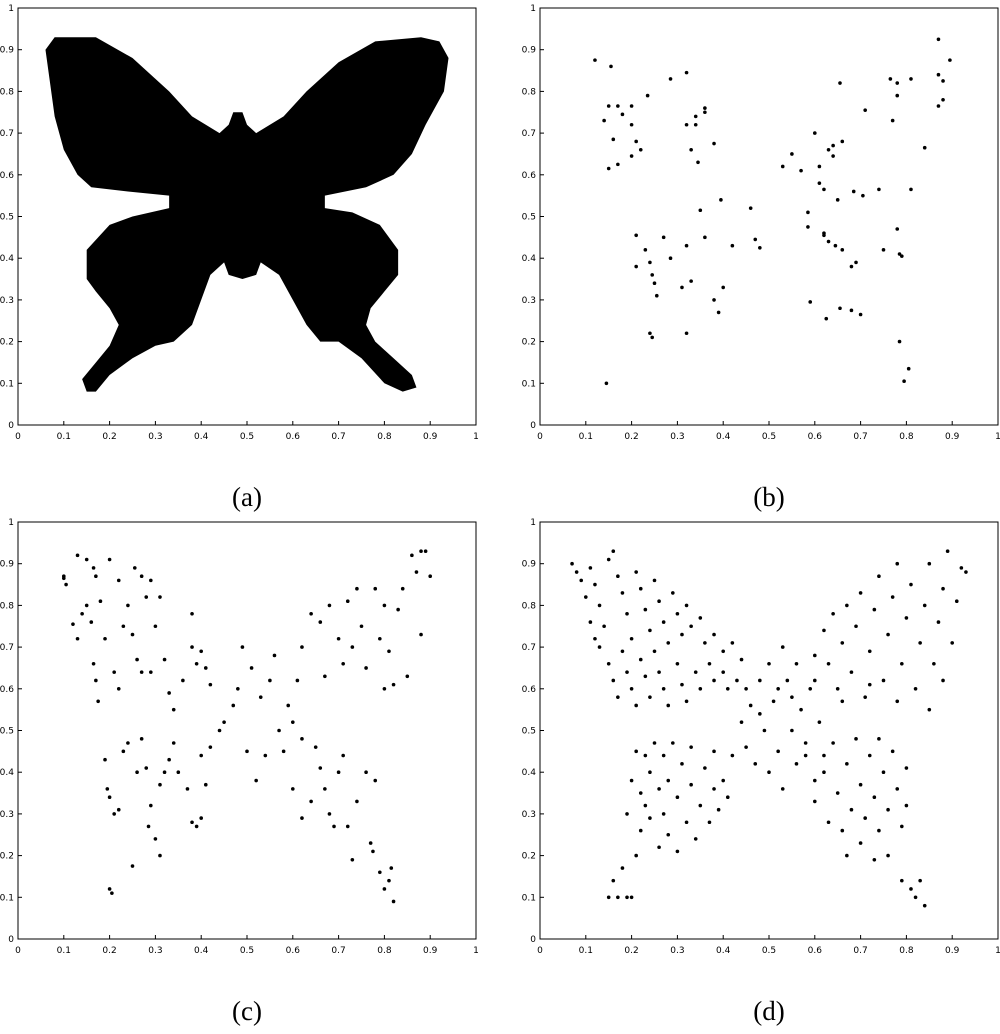 The image size is (1000, 1034). What do you see at coordinates (11, 940) in the screenshot?
I see `y-tick-label: 0` at bounding box center [11, 940].